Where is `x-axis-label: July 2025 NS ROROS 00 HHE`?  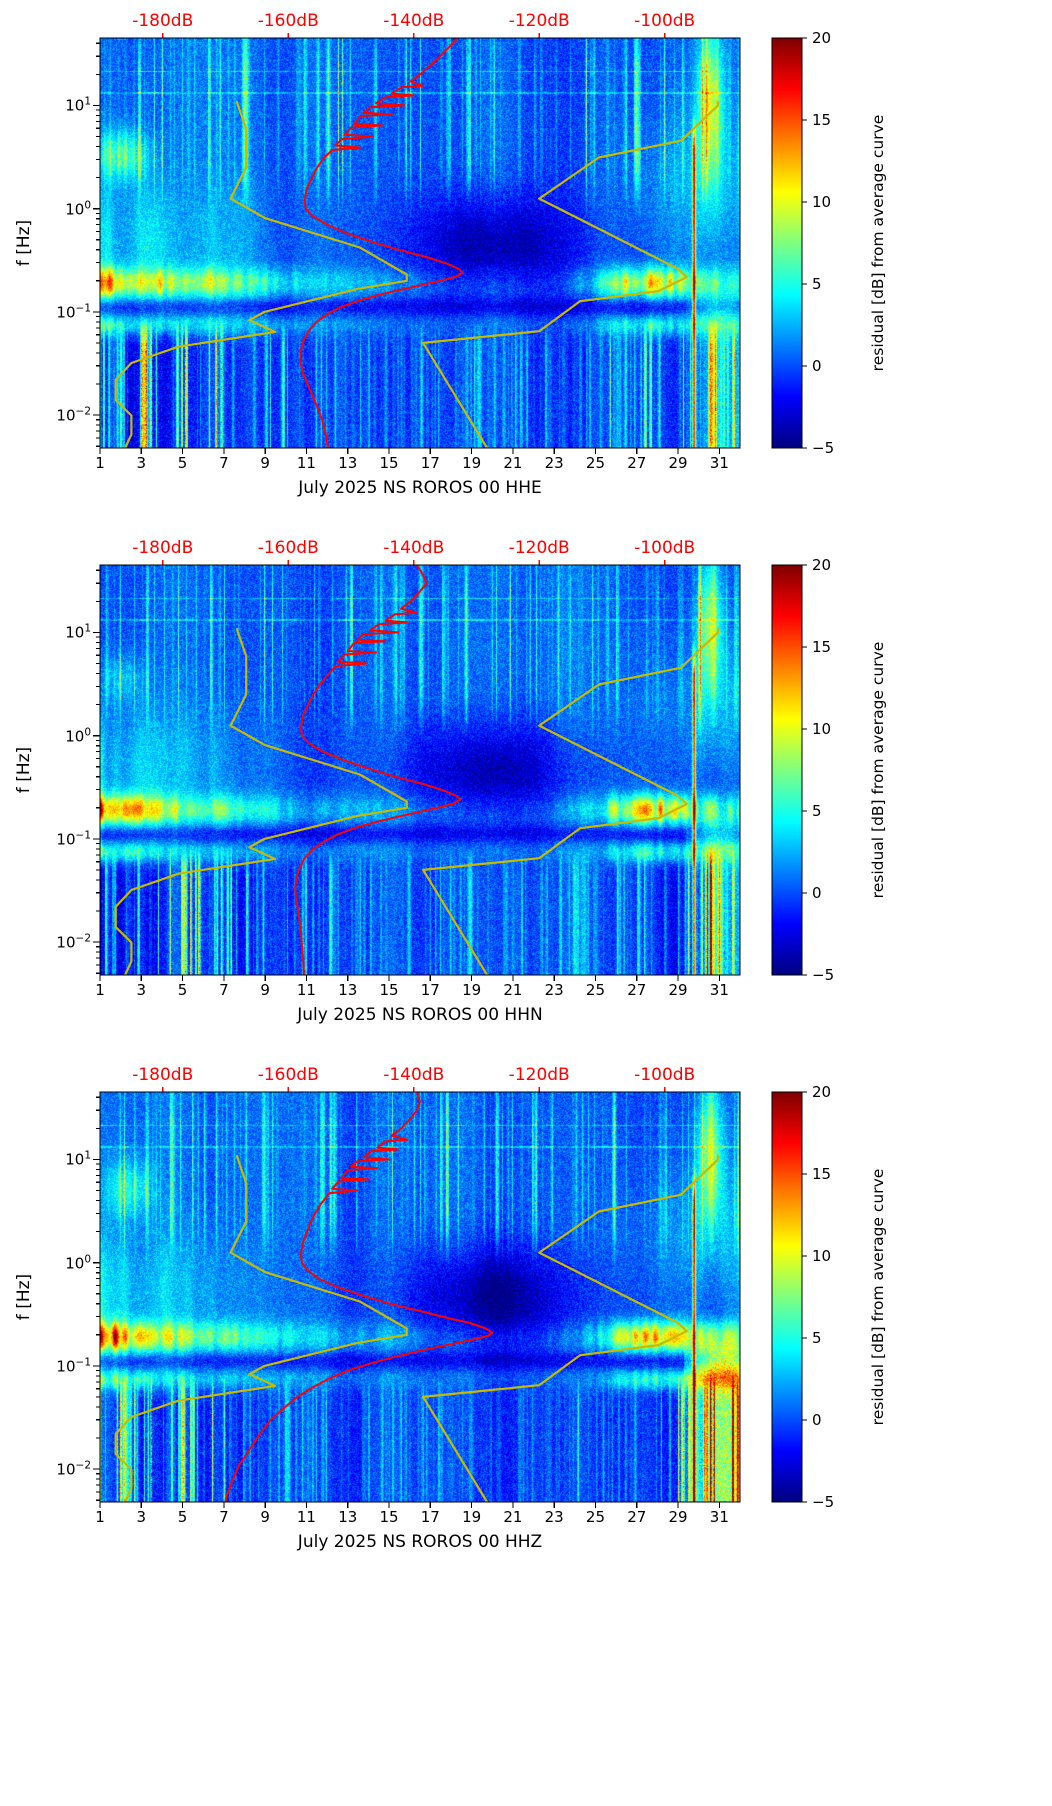 x-axis-label: July 2025 NS ROROS 00 HHE is located at coordinates (420, 488).